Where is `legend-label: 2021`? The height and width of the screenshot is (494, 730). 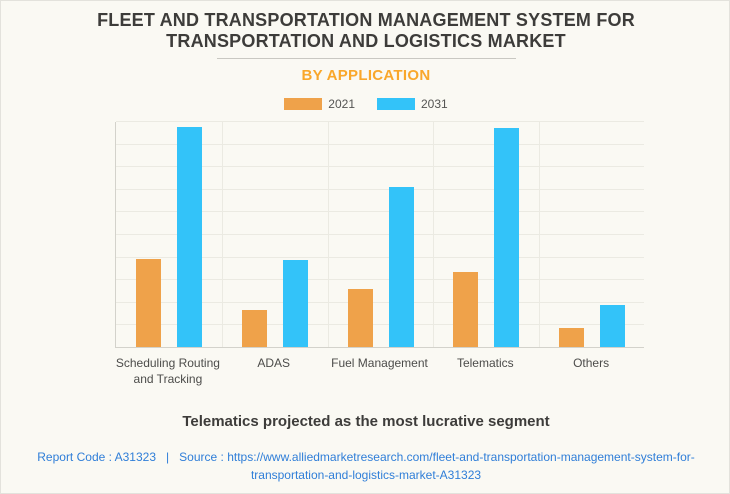 legend-label: 2021 is located at coordinates (341, 104).